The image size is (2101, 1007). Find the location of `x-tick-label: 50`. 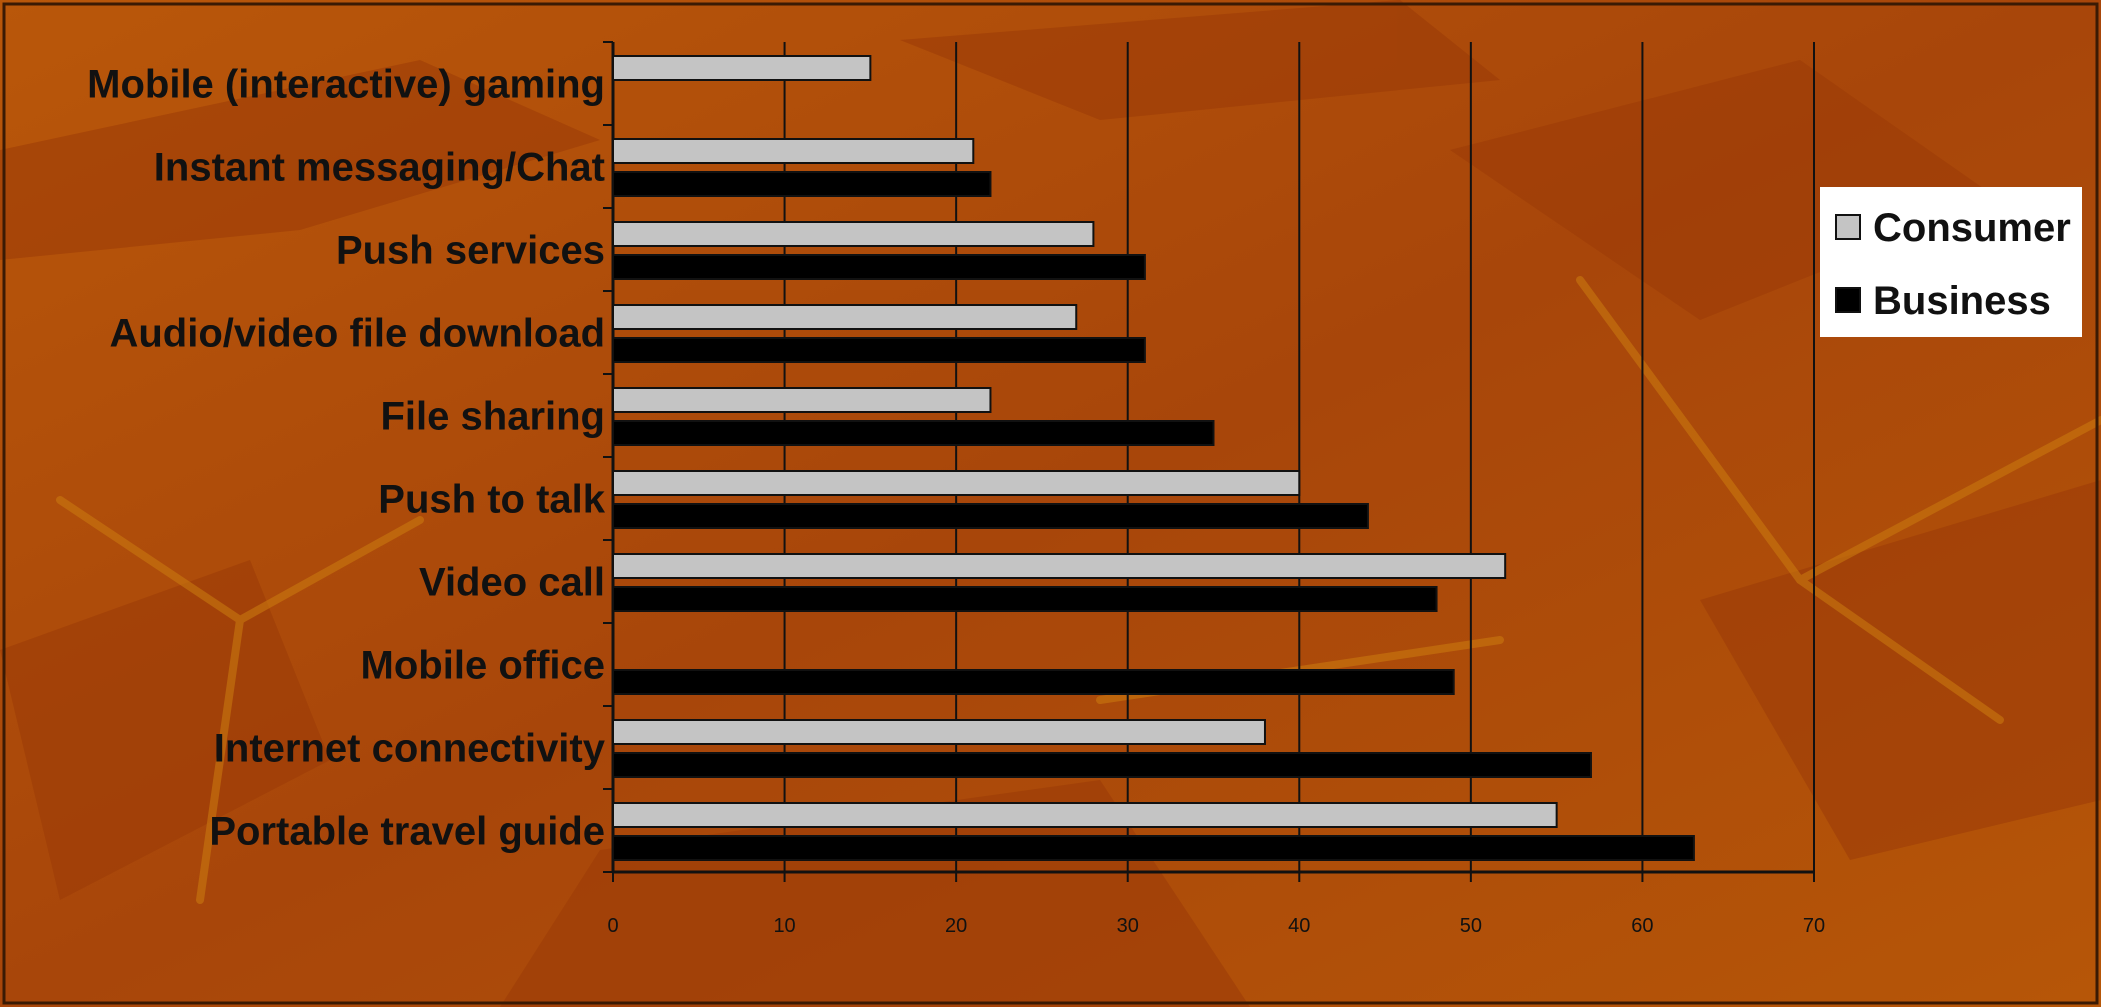

x-tick-label: 50 is located at coordinates (1471, 926).